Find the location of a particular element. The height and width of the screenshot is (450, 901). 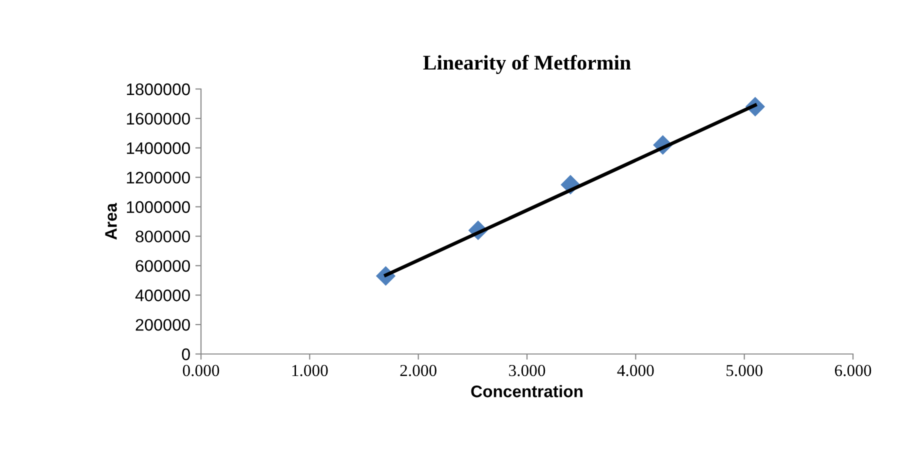

x-tick-label: 2.000 is located at coordinates (418, 370).